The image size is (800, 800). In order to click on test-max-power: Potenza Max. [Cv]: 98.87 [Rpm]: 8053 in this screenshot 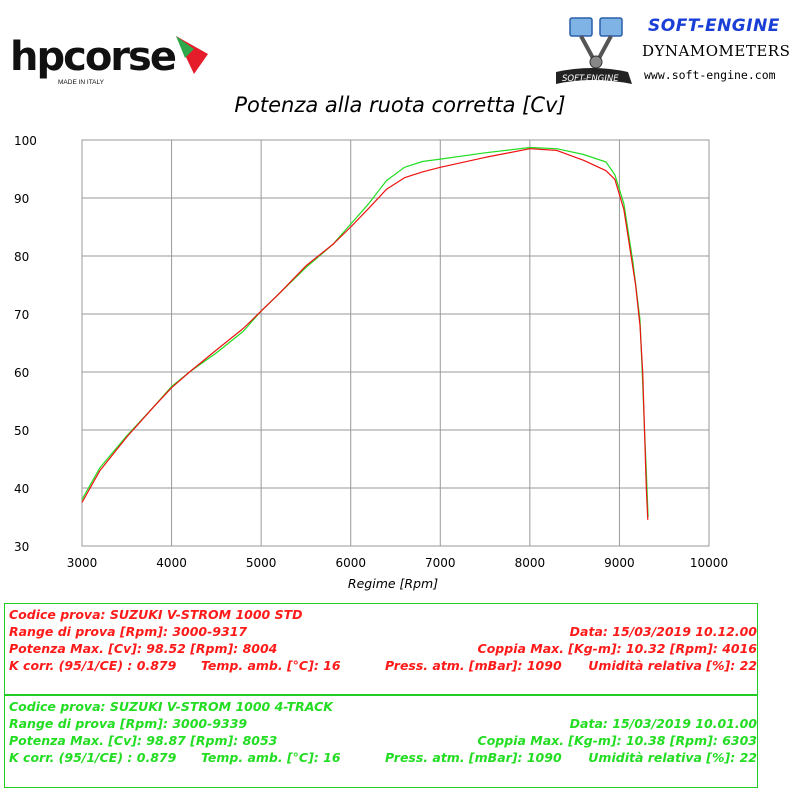, I will do `click(143, 740)`.